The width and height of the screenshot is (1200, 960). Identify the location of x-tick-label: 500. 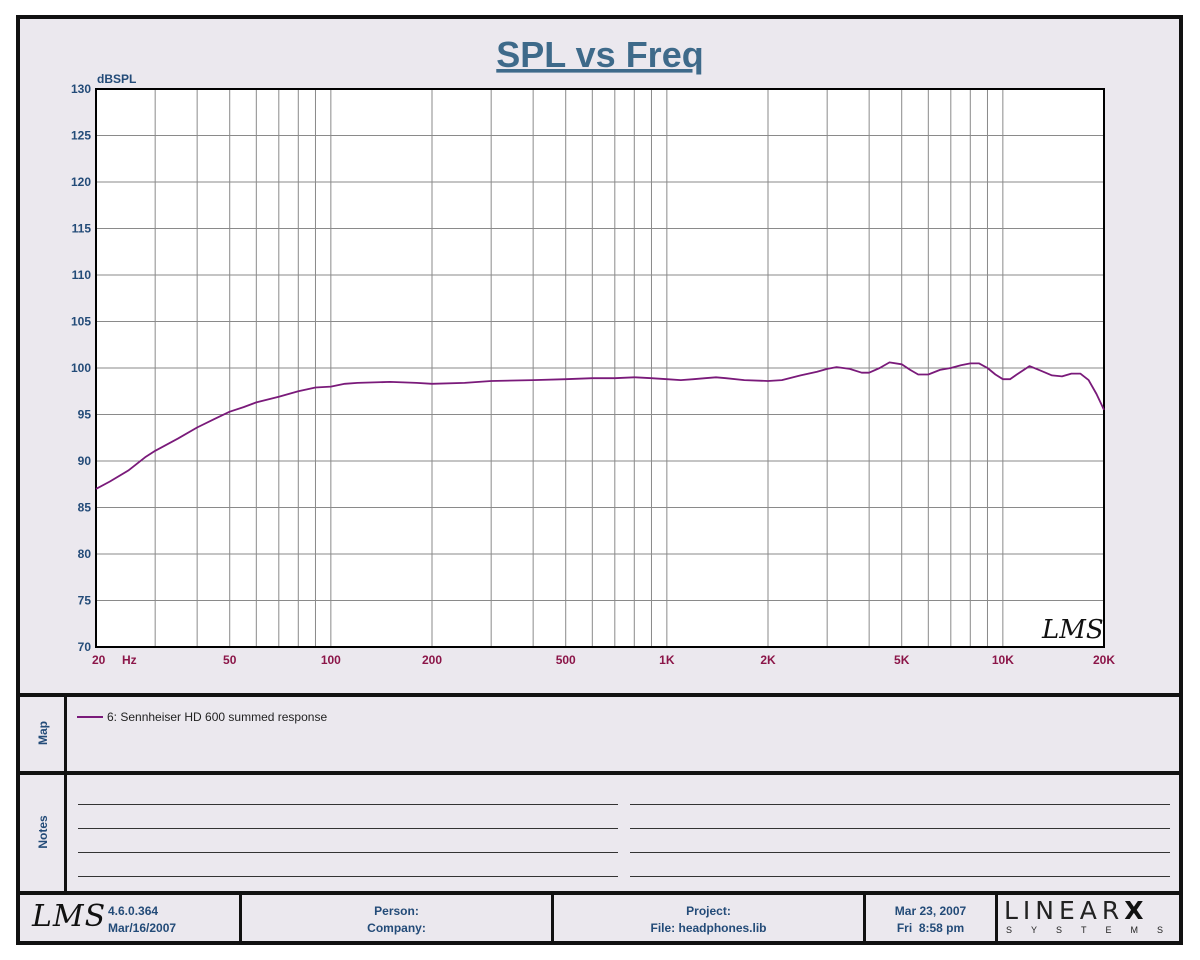
(566, 660).